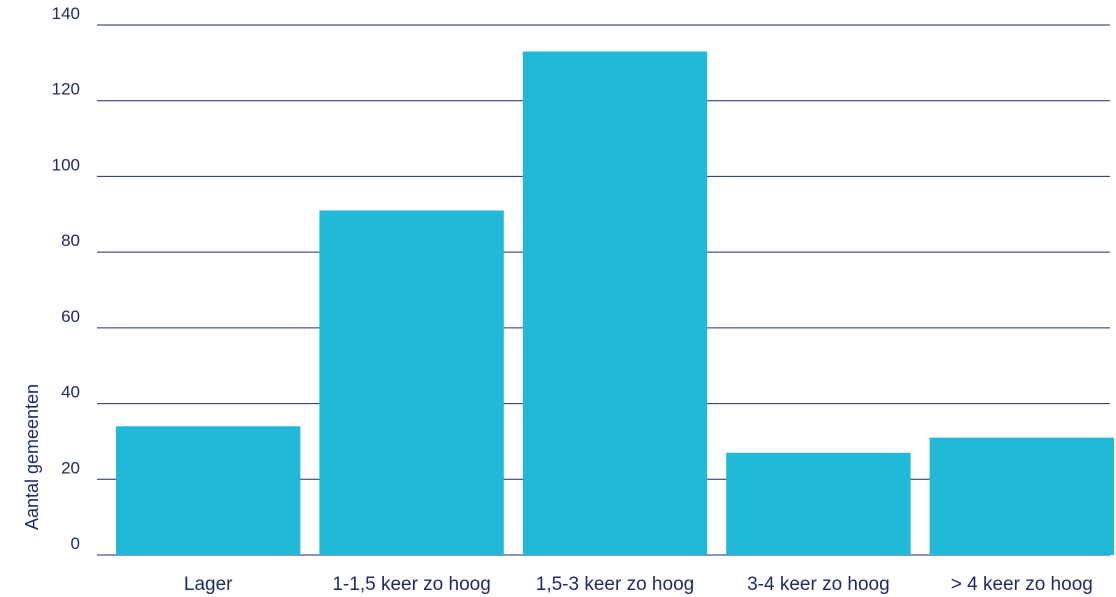 The image size is (1116, 597). Describe the element at coordinates (208, 584) in the screenshot. I see `x-category-label: Lager` at that location.